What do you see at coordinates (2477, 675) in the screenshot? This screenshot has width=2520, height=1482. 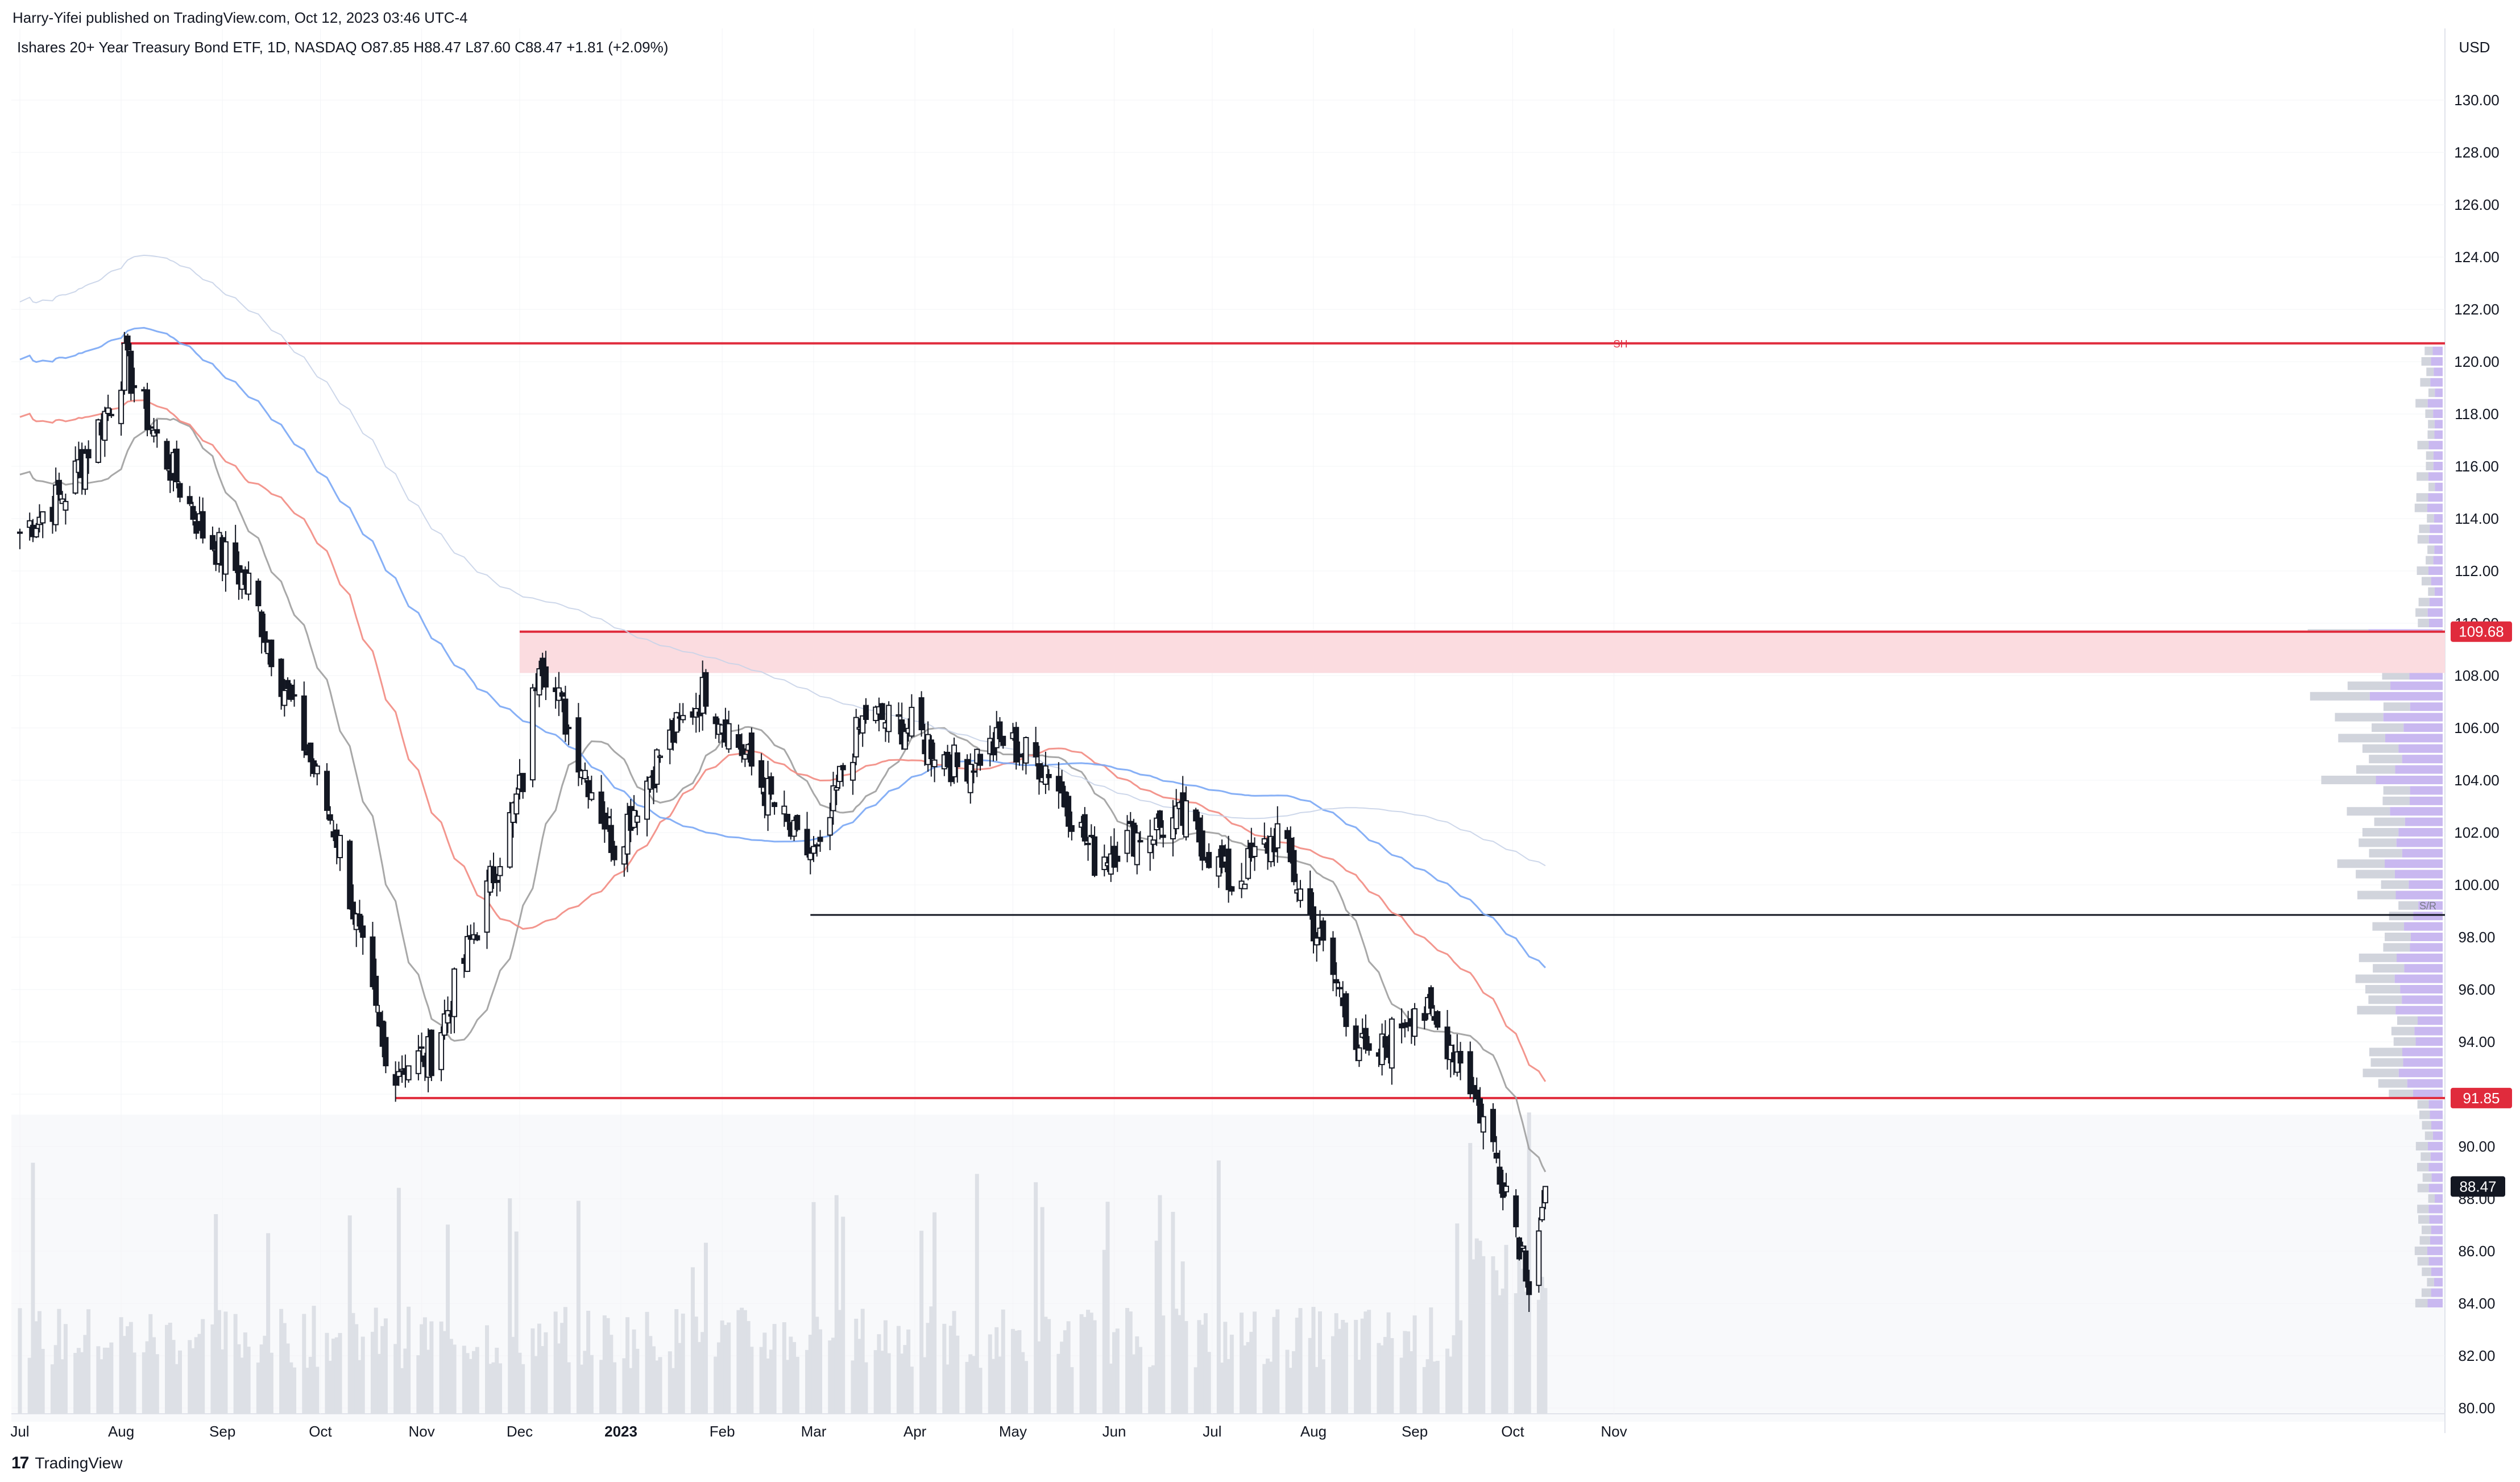 I see `price-tick-label: 108.00` at bounding box center [2477, 675].